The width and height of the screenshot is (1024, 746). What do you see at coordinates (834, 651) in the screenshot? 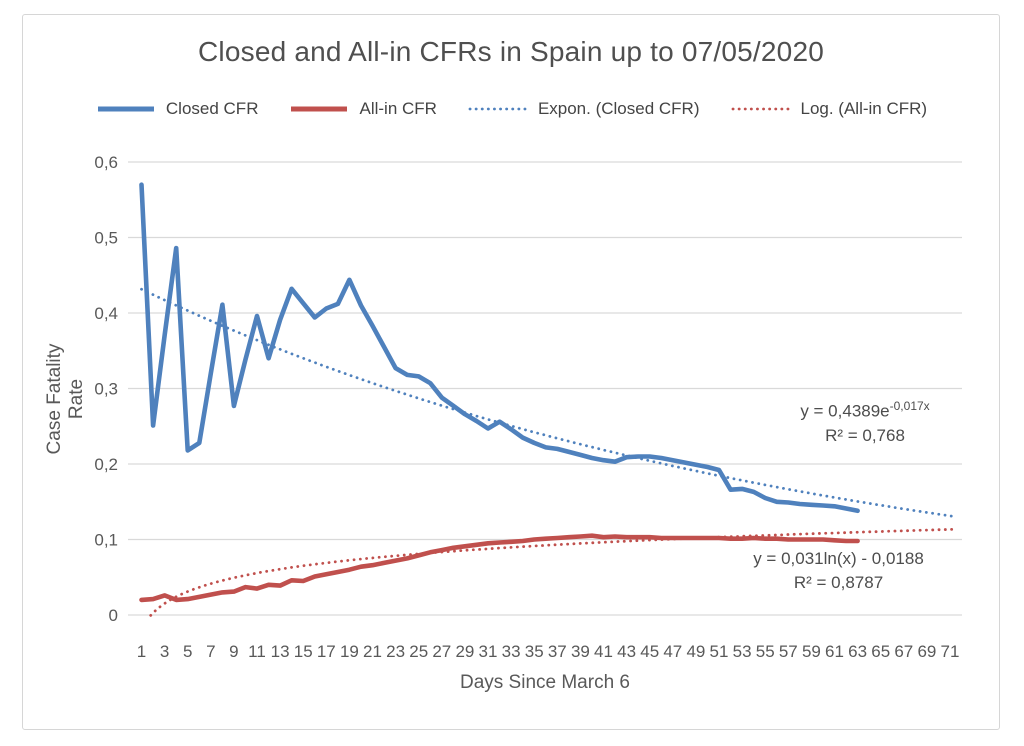
I see `x-tick-label: 61` at bounding box center [834, 651].